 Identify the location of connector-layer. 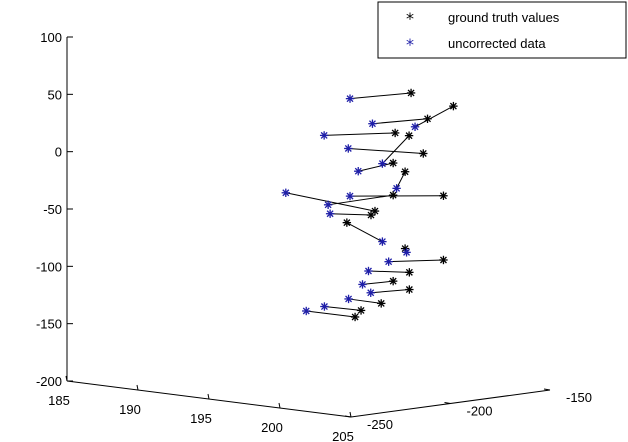
(369, 205).